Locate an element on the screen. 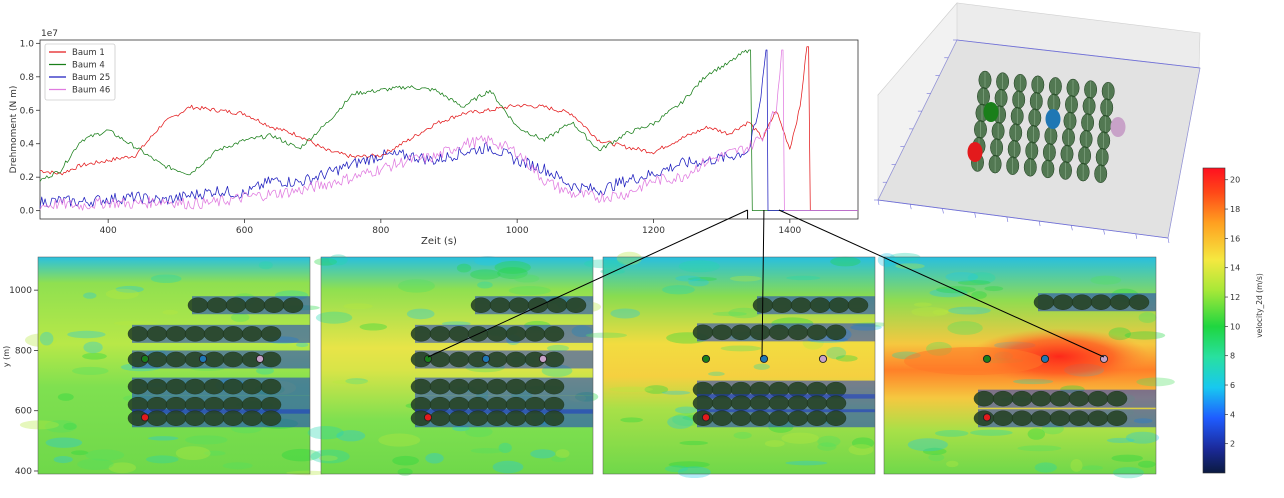 Image resolution: width=1284 pixels, height=498 pixels. floor-edge-right is located at coordinates (1184, 153).